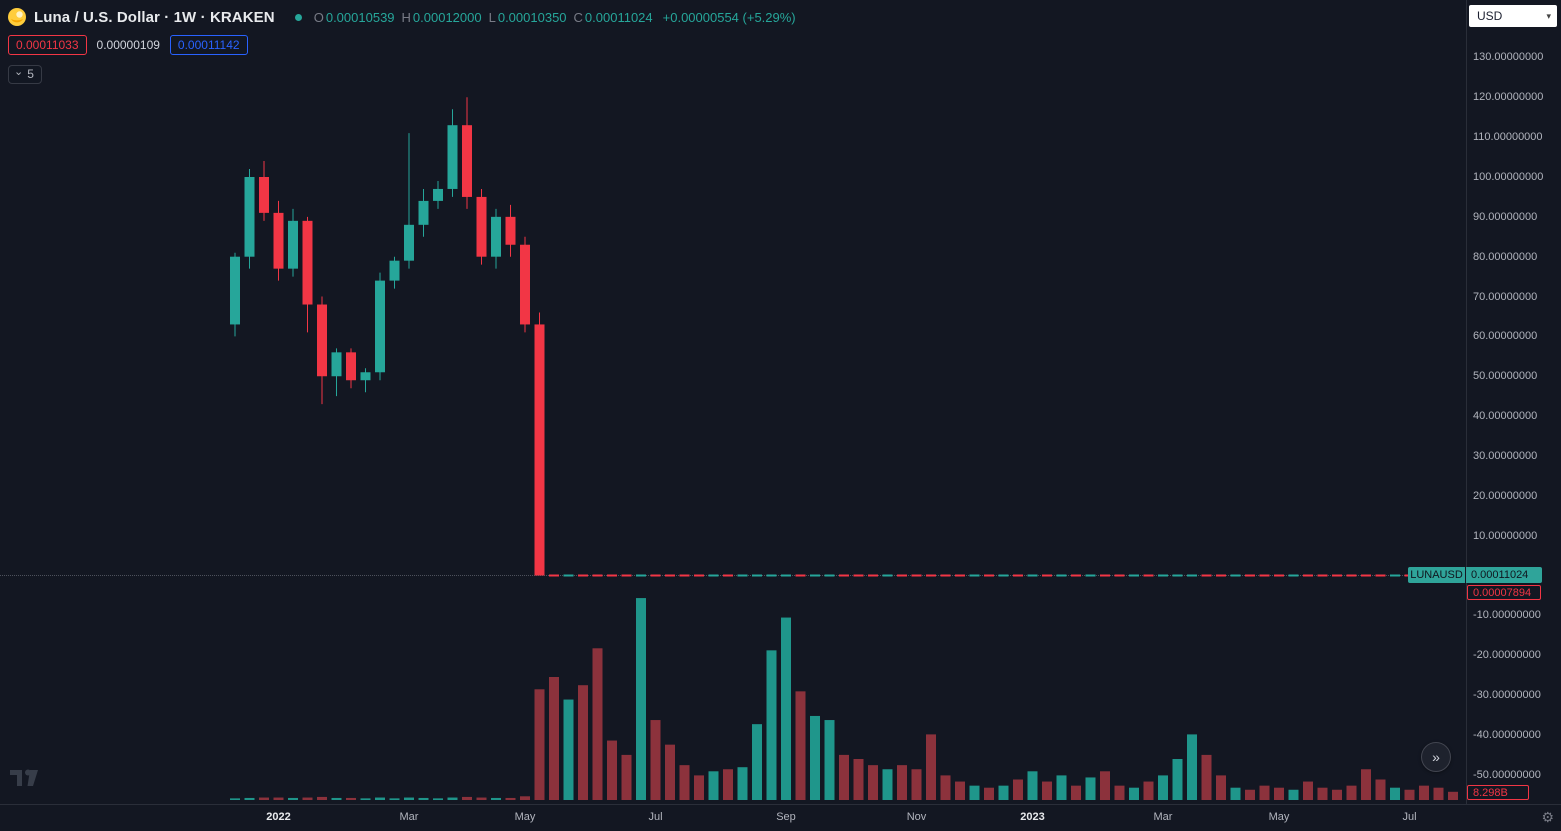  What do you see at coordinates (27, 778) in the screenshot?
I see `tradingview-logo` at bounding box center [27, 778].